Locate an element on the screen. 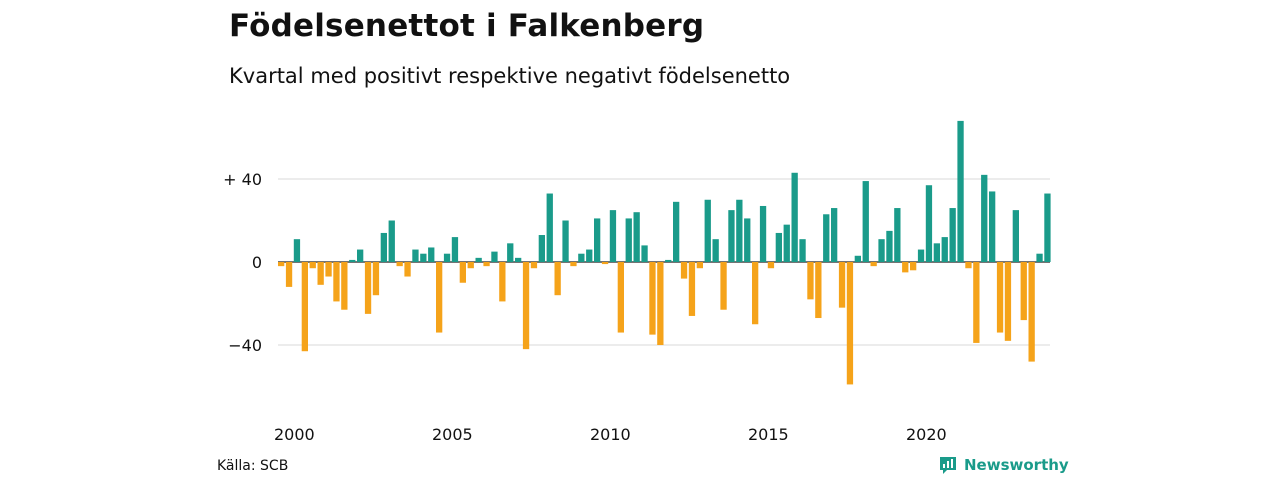 This screenshot has height=480, width=1280. source-note: Källa: SCB is located at coordinates (253, 466).